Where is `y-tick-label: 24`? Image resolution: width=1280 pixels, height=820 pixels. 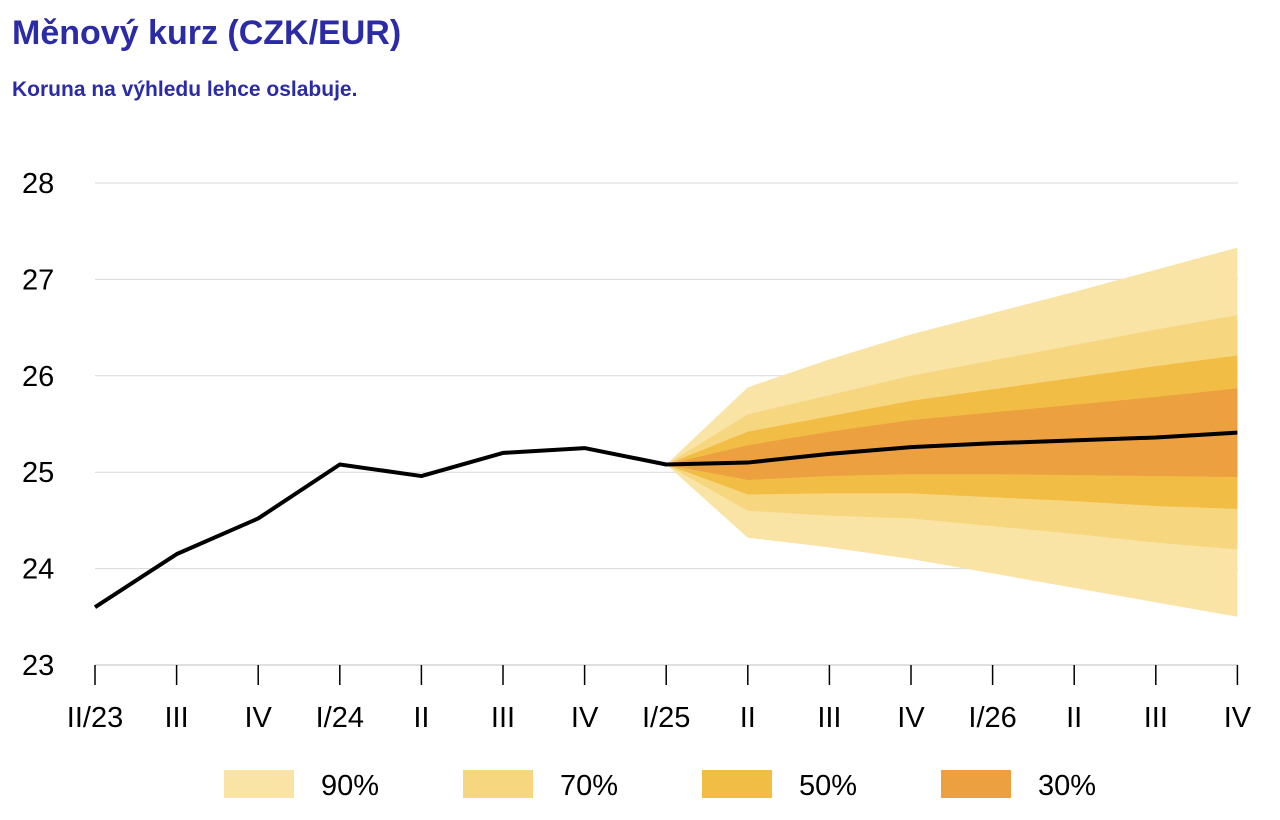
y-tick-label: 24 is located at coordinates (38, 570).